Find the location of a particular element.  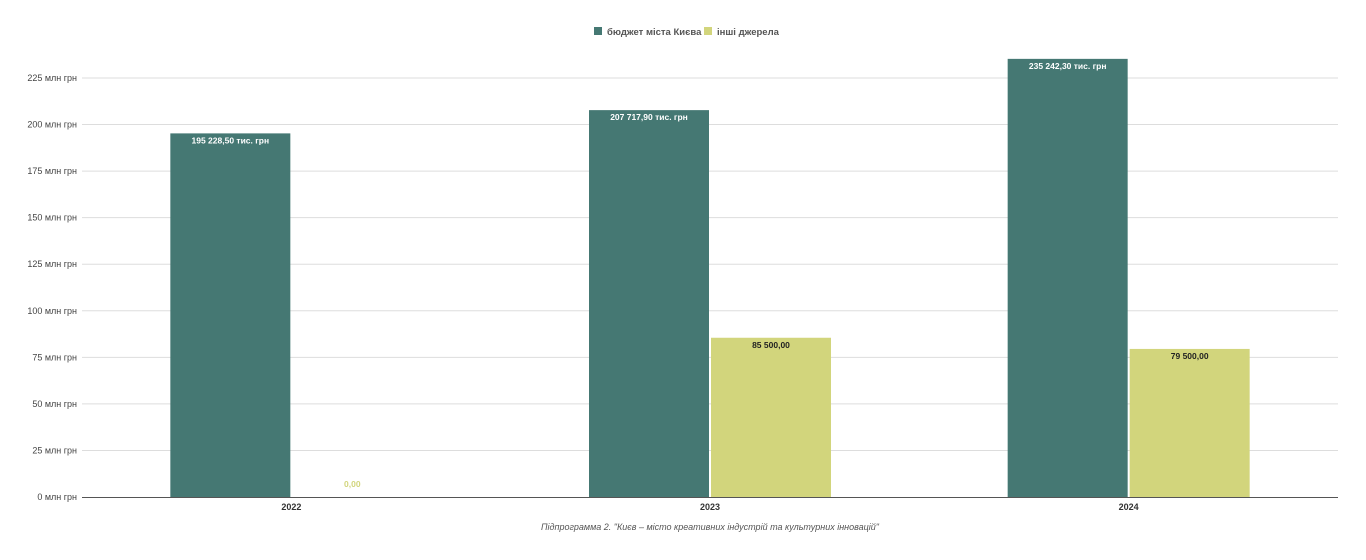

x-axis-ticks: 2022 2023 2024 is located at coordinates (709, 507).